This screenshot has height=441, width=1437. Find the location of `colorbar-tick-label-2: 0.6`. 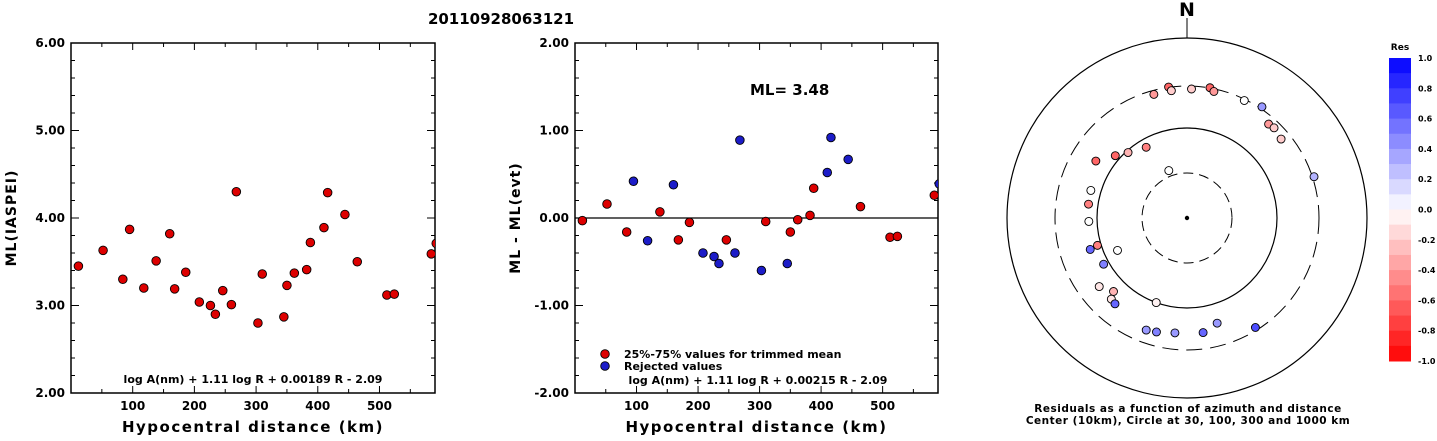

colorbar-tick-label-2: 0.6 is located at coordinates (1425, 119).